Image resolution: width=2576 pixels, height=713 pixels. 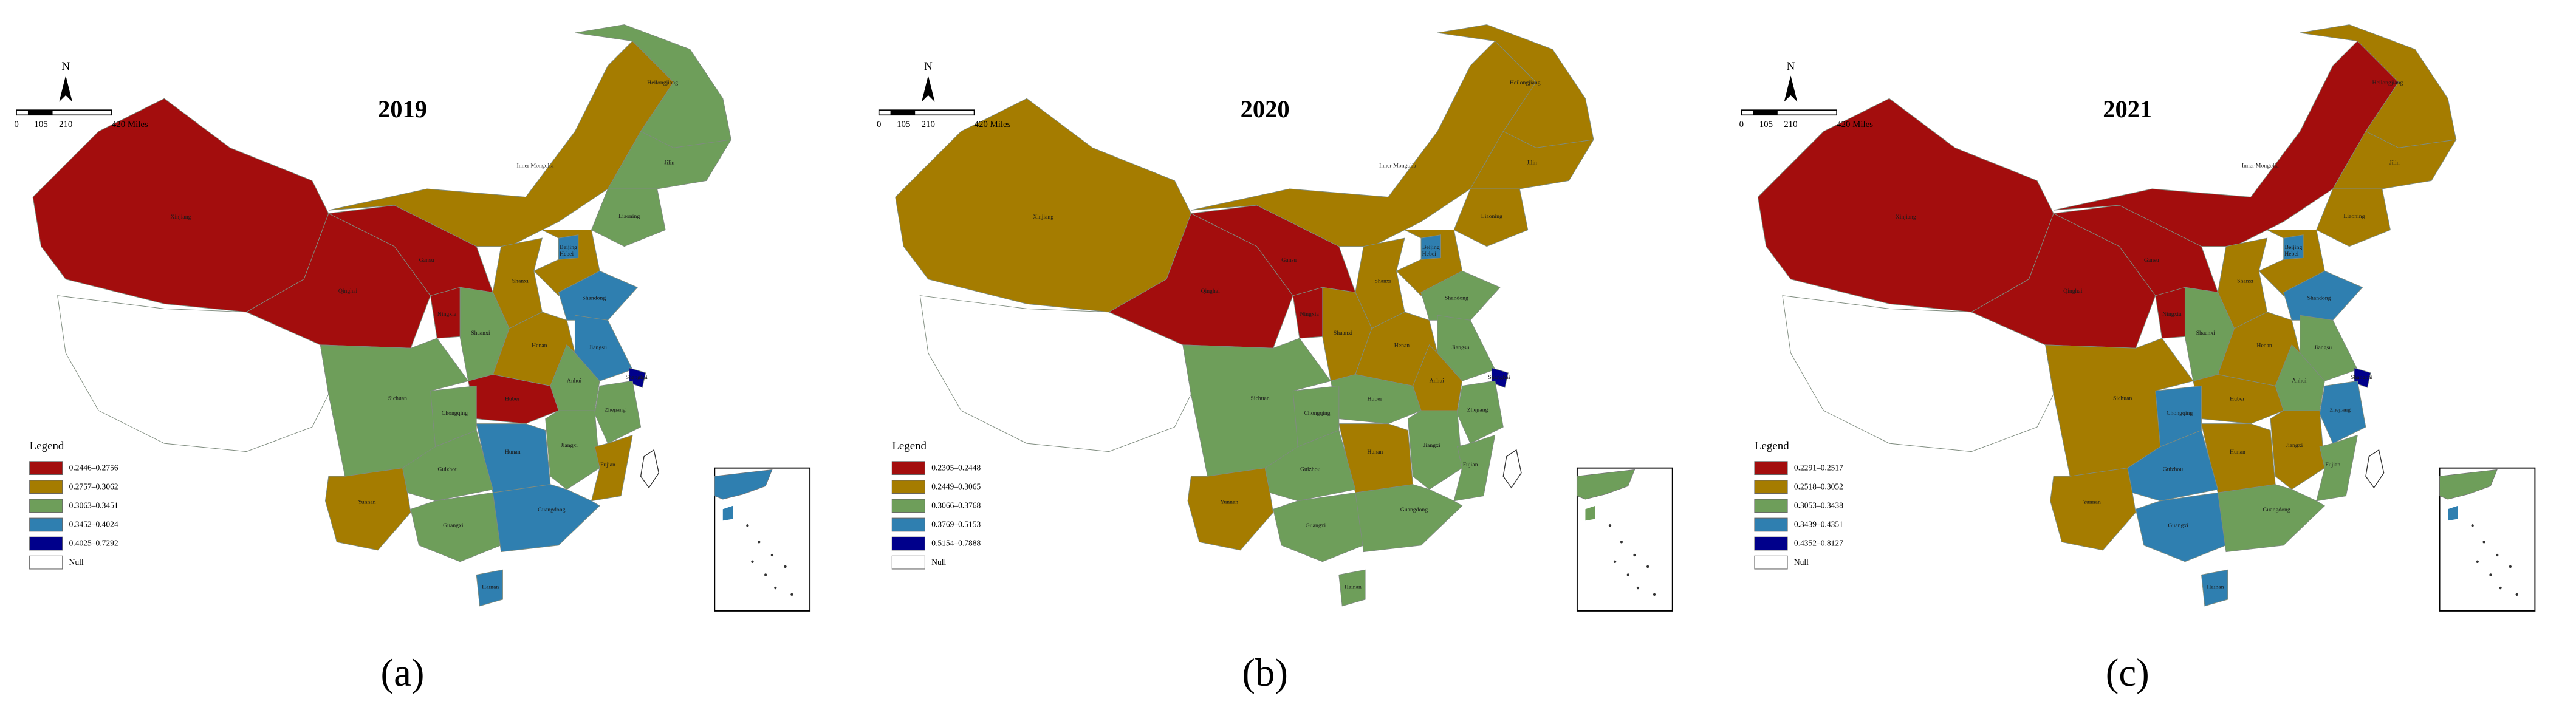 I want to click on legend-label: 0.3769–0.5153, so click(x=956, y=524).